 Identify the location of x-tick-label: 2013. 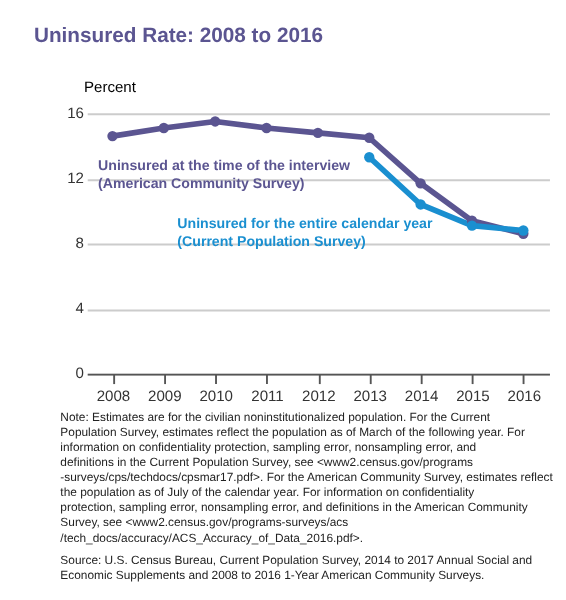
(370, 396).